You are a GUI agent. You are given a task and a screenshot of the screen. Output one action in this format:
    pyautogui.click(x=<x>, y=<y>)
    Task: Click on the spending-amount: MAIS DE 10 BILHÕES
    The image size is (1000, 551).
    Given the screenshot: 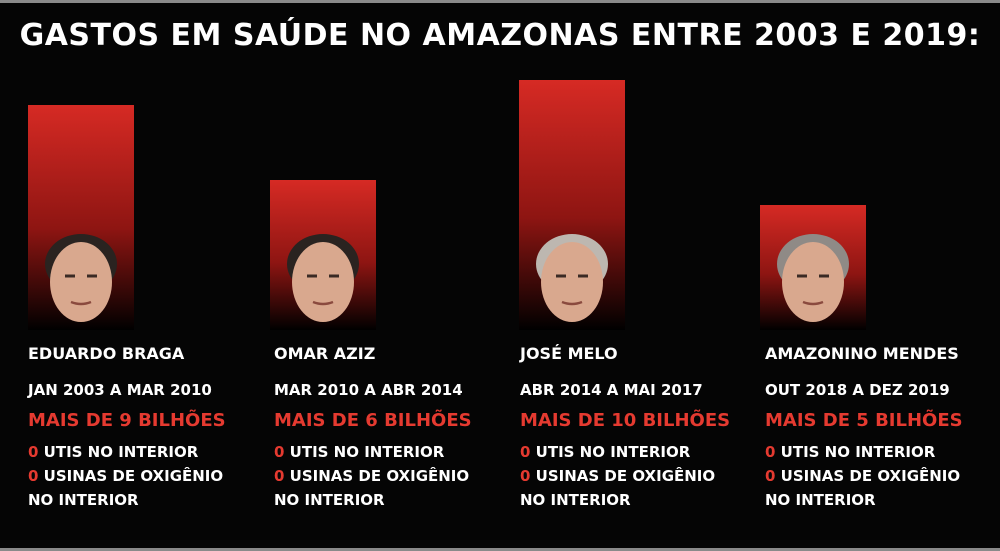 What is the action you would take?
    pyautogui.click(x=625, y=420)
    